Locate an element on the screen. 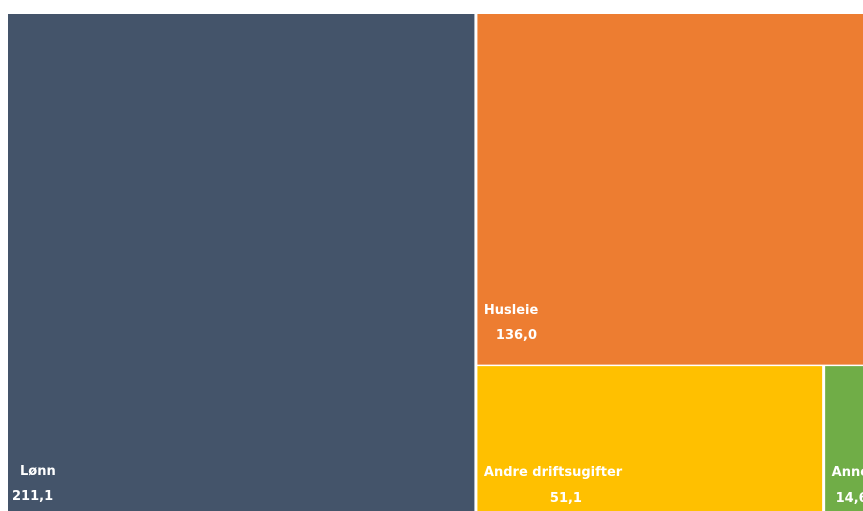 Image resolution: width=863 pixels, height=511 pixels. treemap-label-husleie: Husleie is located at coordinates (511, 310).